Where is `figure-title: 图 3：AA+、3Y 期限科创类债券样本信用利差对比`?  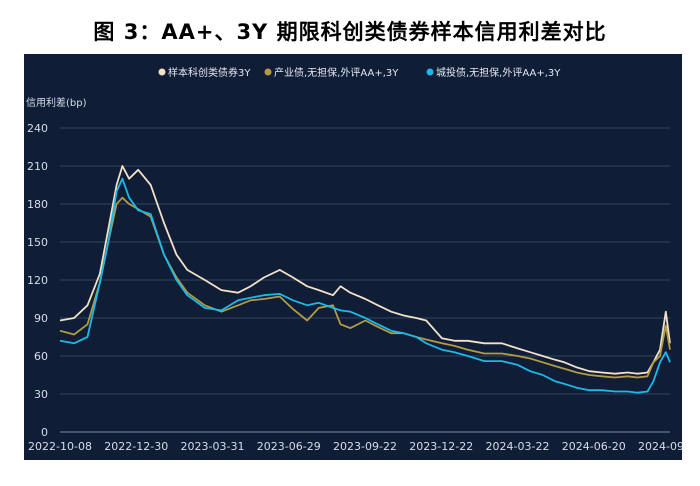 figure-title: 图 3：AA+、3Y 期限科创类债券样本信用利差对比 is located at coordinates (350, 32).